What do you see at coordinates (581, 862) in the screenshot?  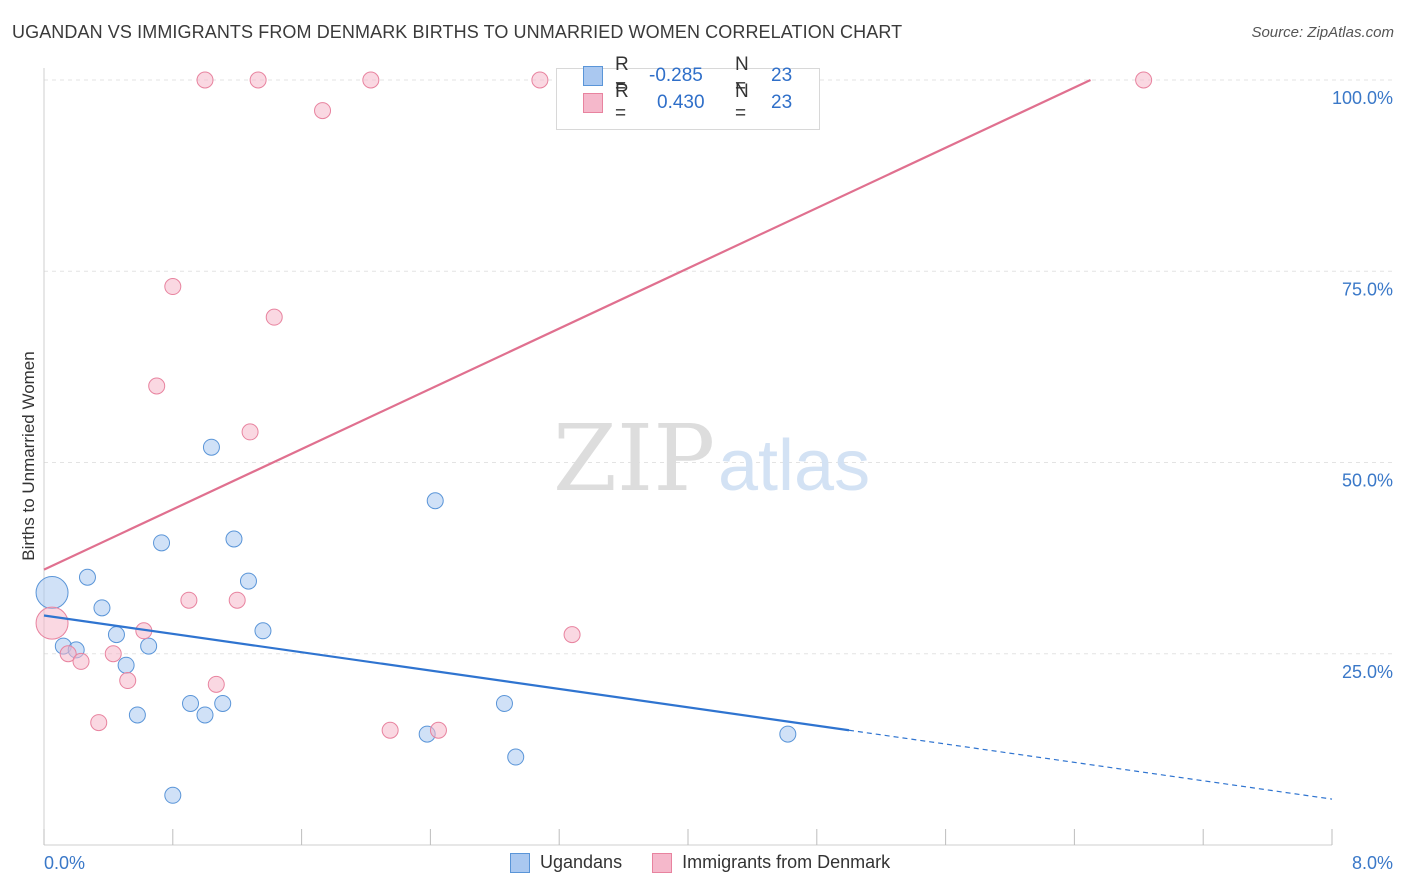 I see `legend-label-ugandans: Ugandans` at bounding box center [581, 862].